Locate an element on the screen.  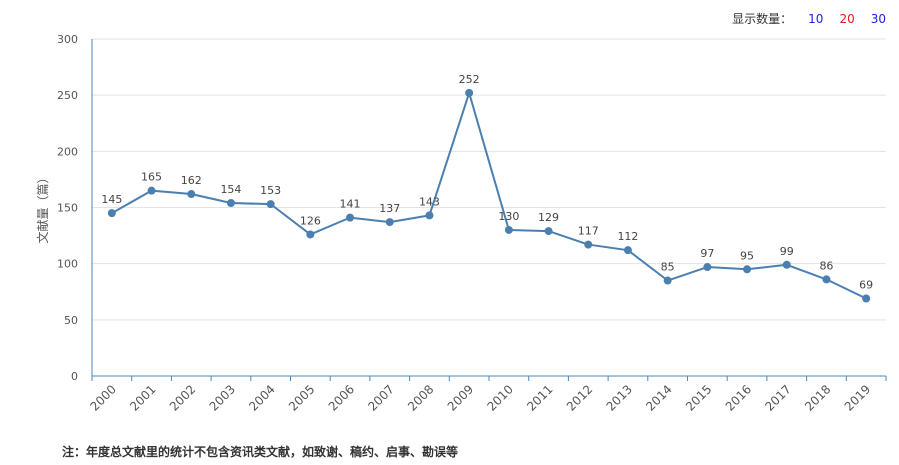
x-tick-label: 2005 is located at coordinates (301, 397).